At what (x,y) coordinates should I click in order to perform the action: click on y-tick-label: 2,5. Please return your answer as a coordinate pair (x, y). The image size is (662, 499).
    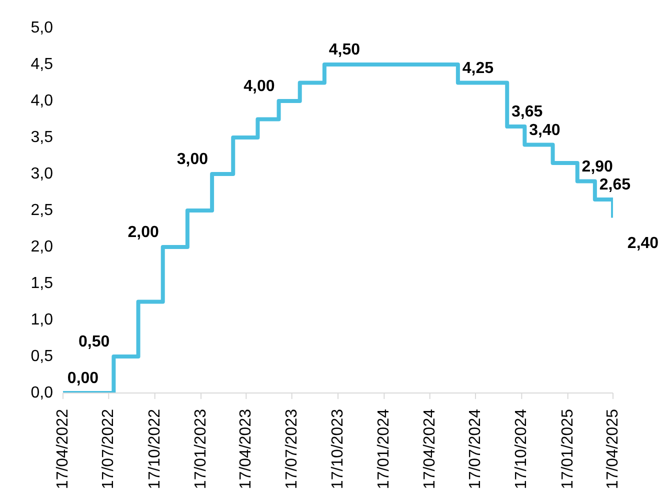
    Looking at the image, I should click on (42, 210).